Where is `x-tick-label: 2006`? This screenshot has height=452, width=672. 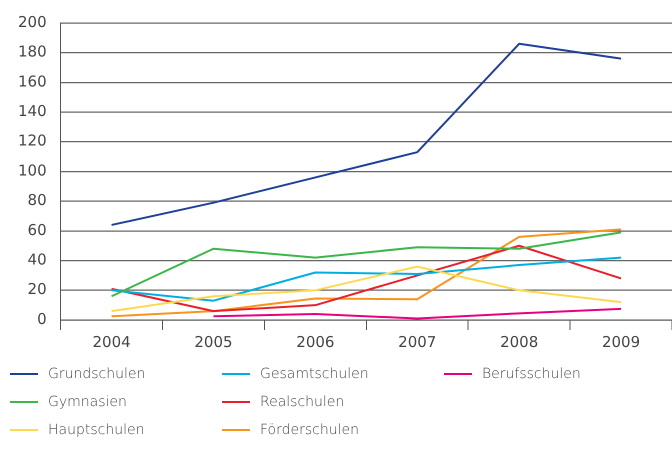
x-tick-label: 2006 is located at coordinates (315, 341).